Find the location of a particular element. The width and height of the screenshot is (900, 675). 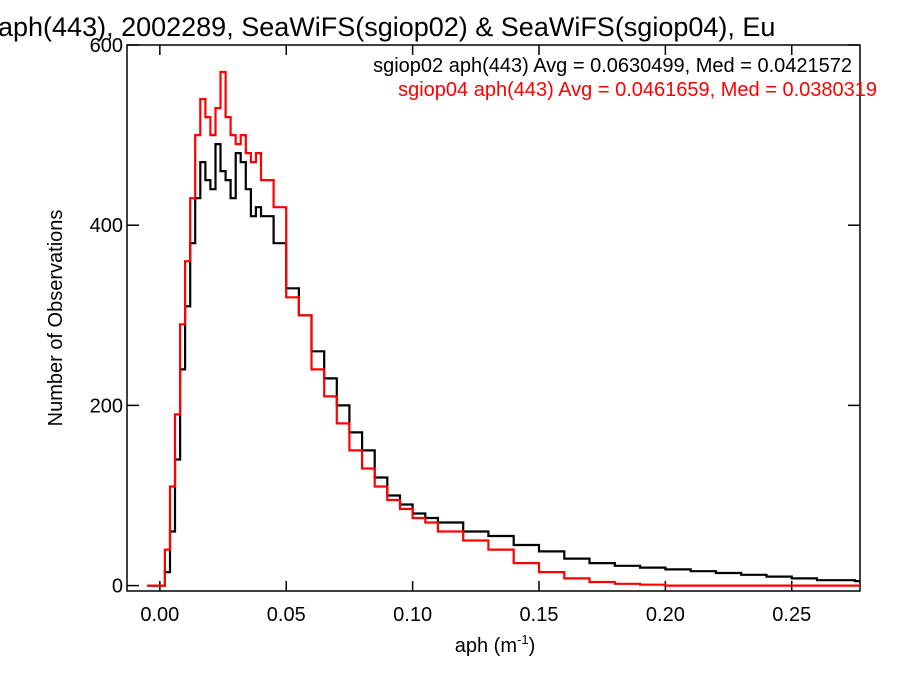

x-axis-label-close: ) is located at coordinates (532, 646).